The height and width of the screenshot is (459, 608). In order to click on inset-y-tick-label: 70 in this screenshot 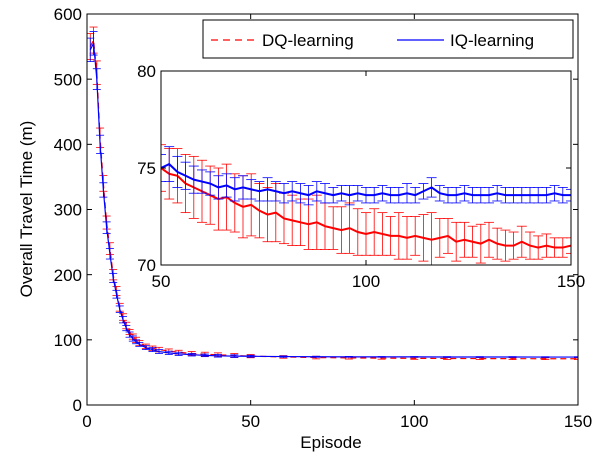, I will do `click(146, 265)`.